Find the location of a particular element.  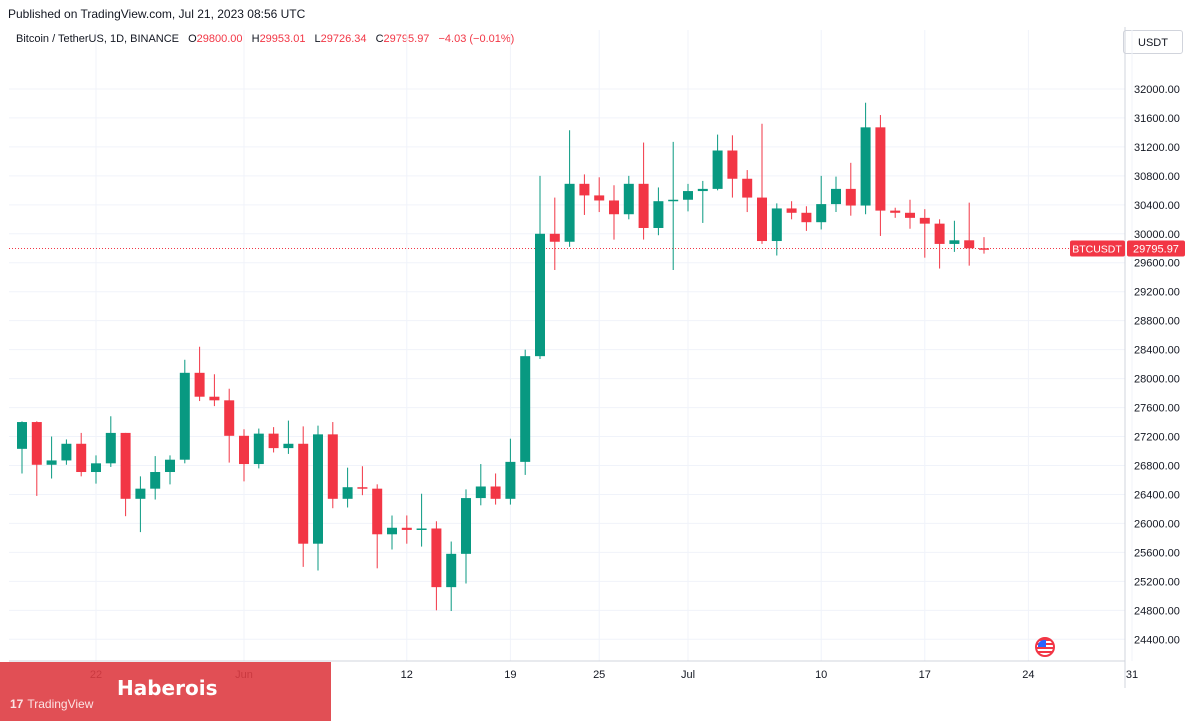

tradingview-logo-icon: 17 is located at coordinates (17, 704).